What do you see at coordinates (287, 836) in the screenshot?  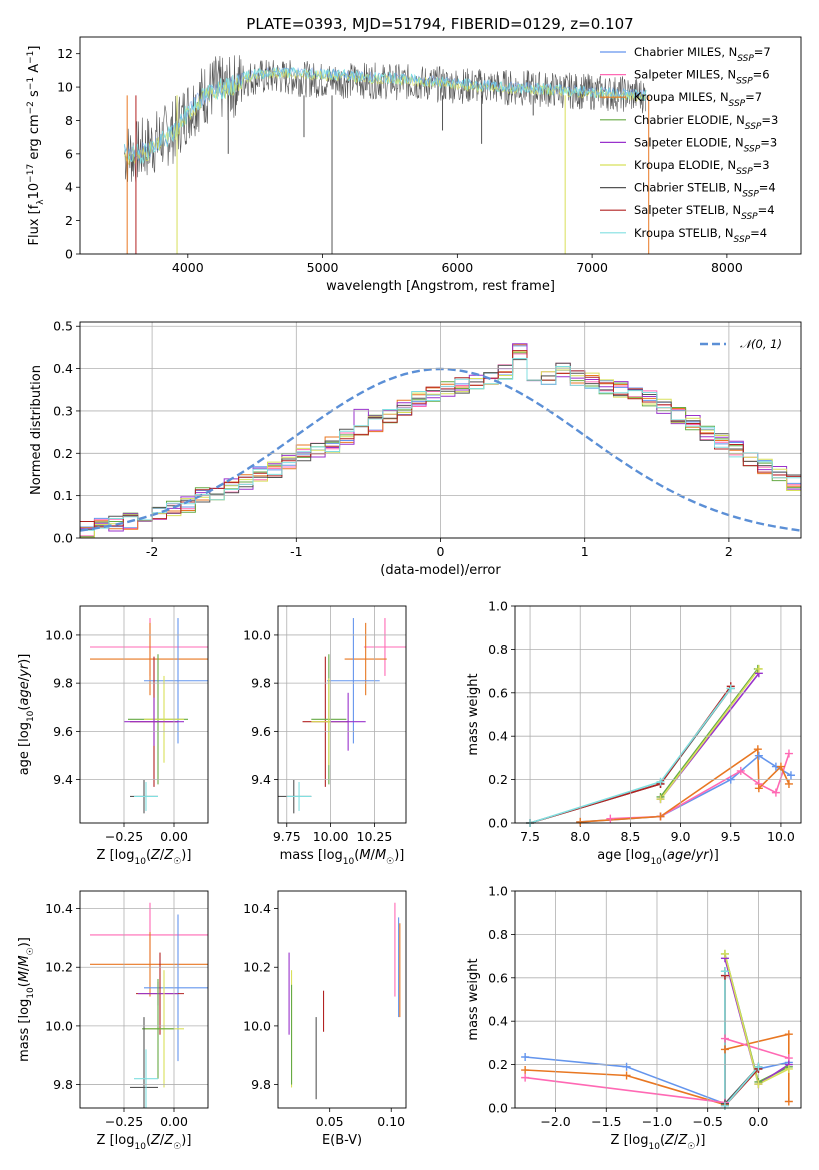 I see `x-tick-label: 9.75` at bounding box center [287, 836].